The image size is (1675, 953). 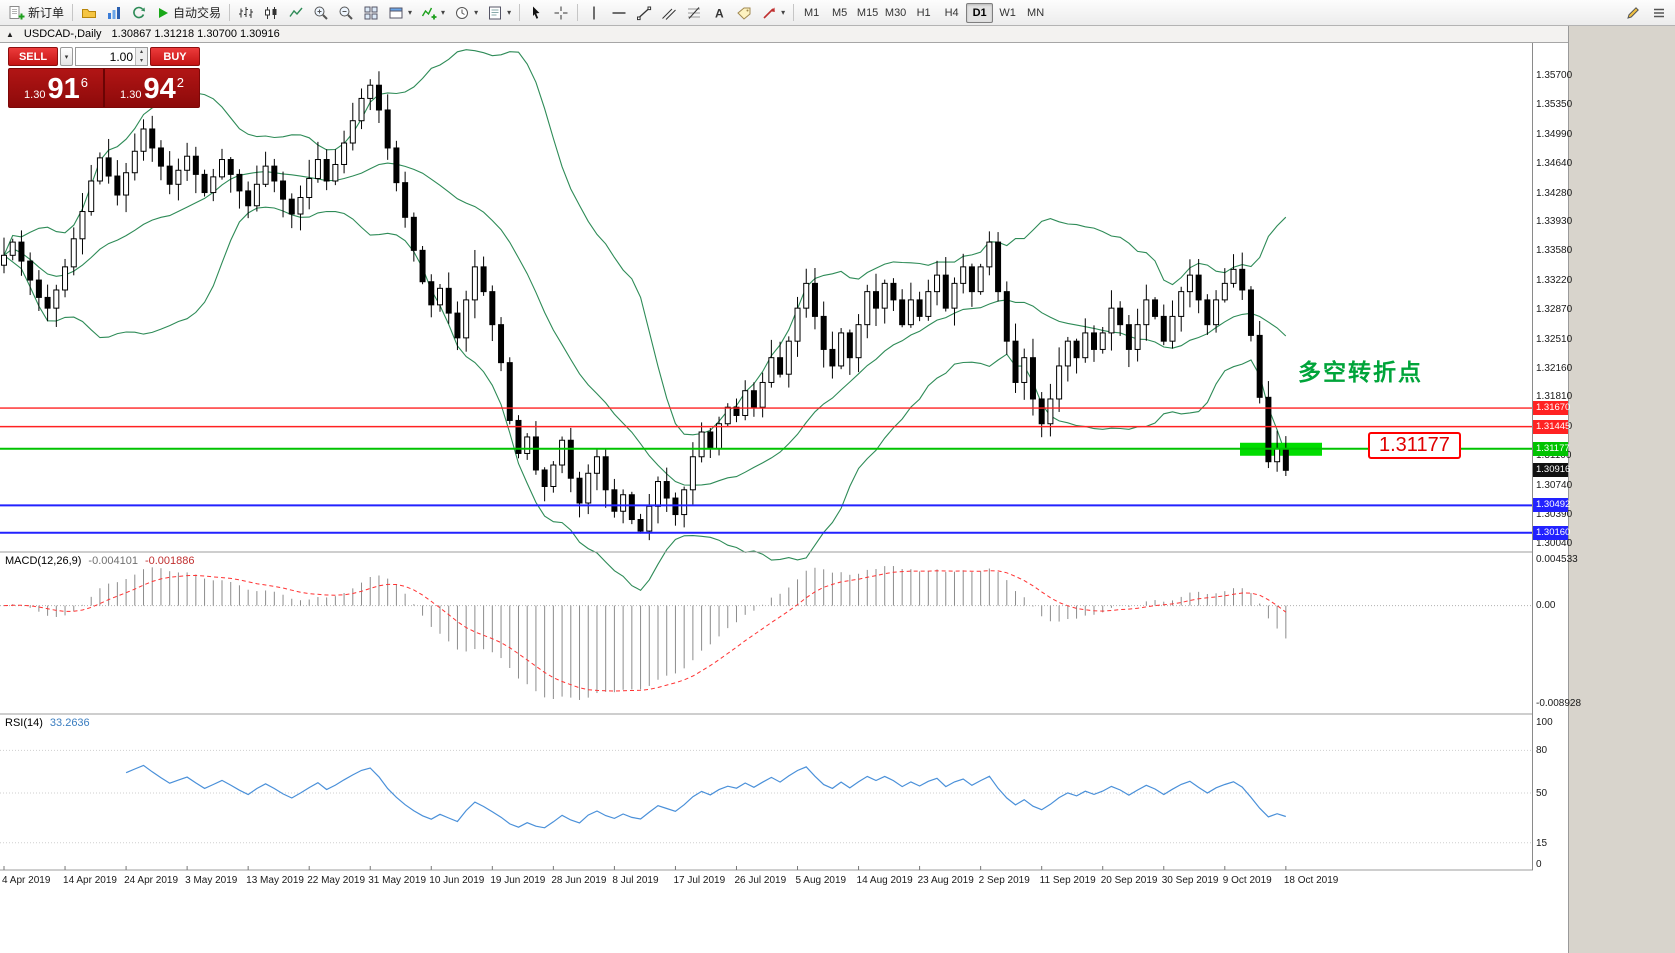 What do you see at coordinates (1360, 372) in the screenshot?
I see `turning-point-annotation: 多空转折点` at bounding box center [1360, 372].